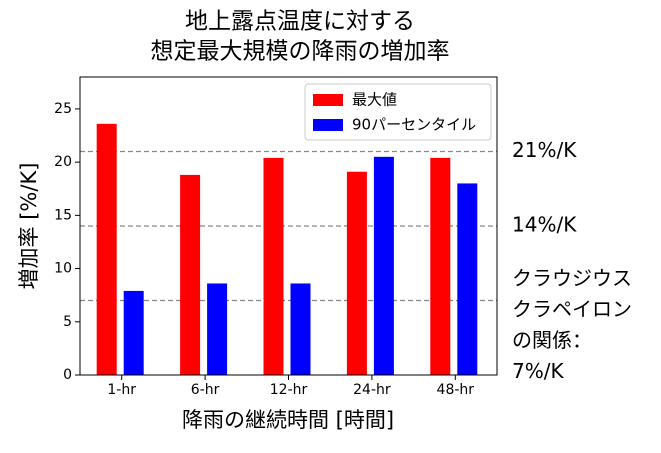 The image size is (661, 453). Describe the element at coordinates (289, 390) in the screenshot. I see `x-tick-label: 12-hr` at that location.